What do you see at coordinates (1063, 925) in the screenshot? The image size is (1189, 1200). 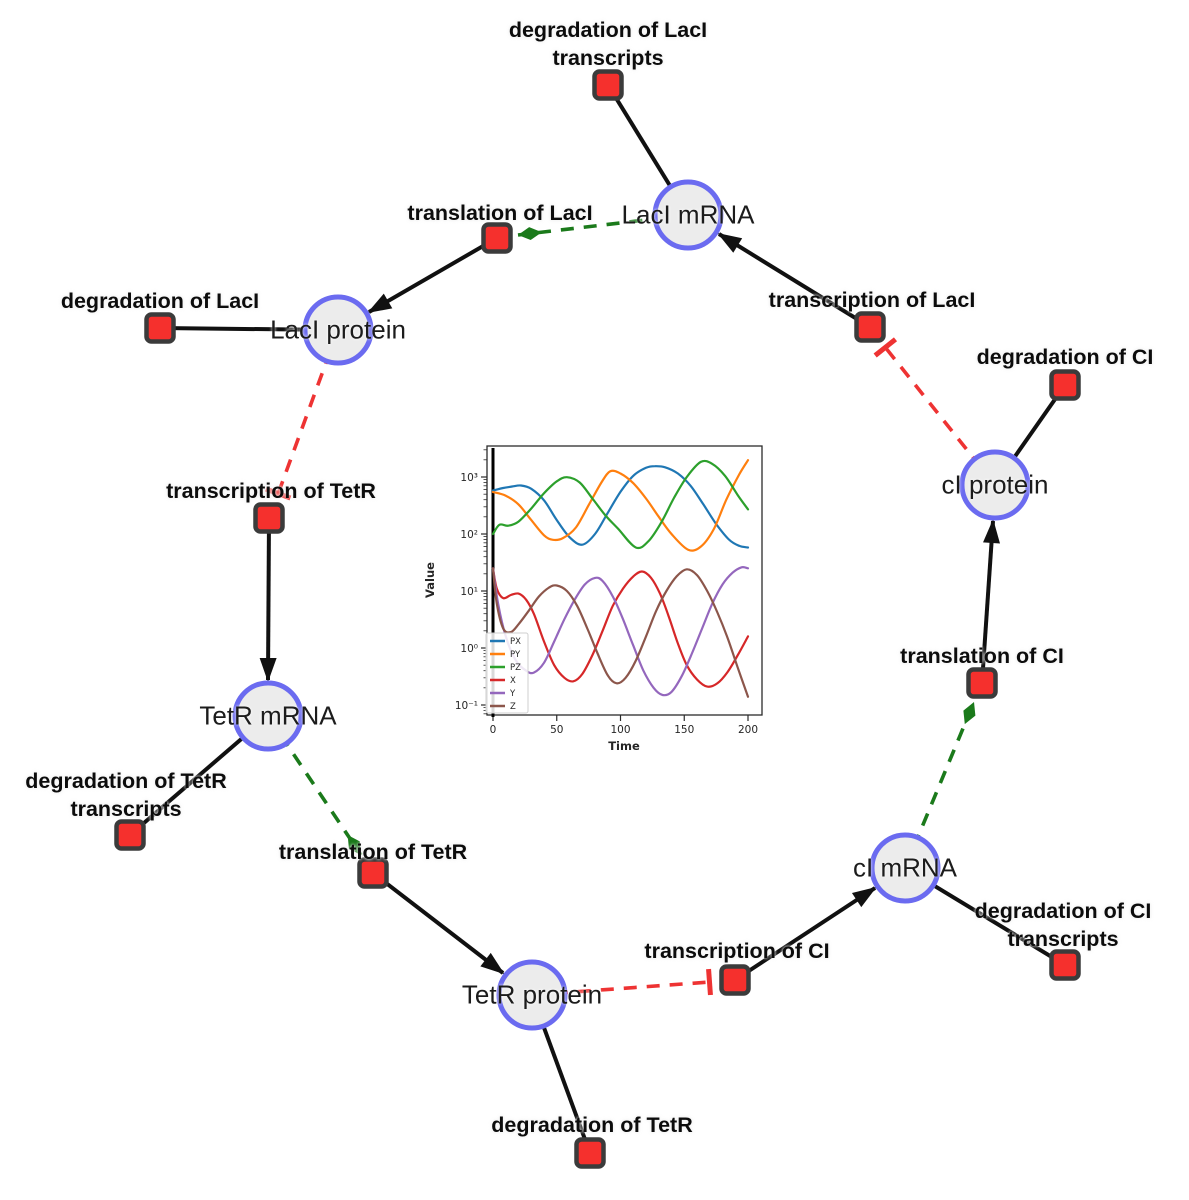 I see `reaction-label-deg-ci-transcripts: degradation of CI transcripts` at bounding box center [1063, 925].